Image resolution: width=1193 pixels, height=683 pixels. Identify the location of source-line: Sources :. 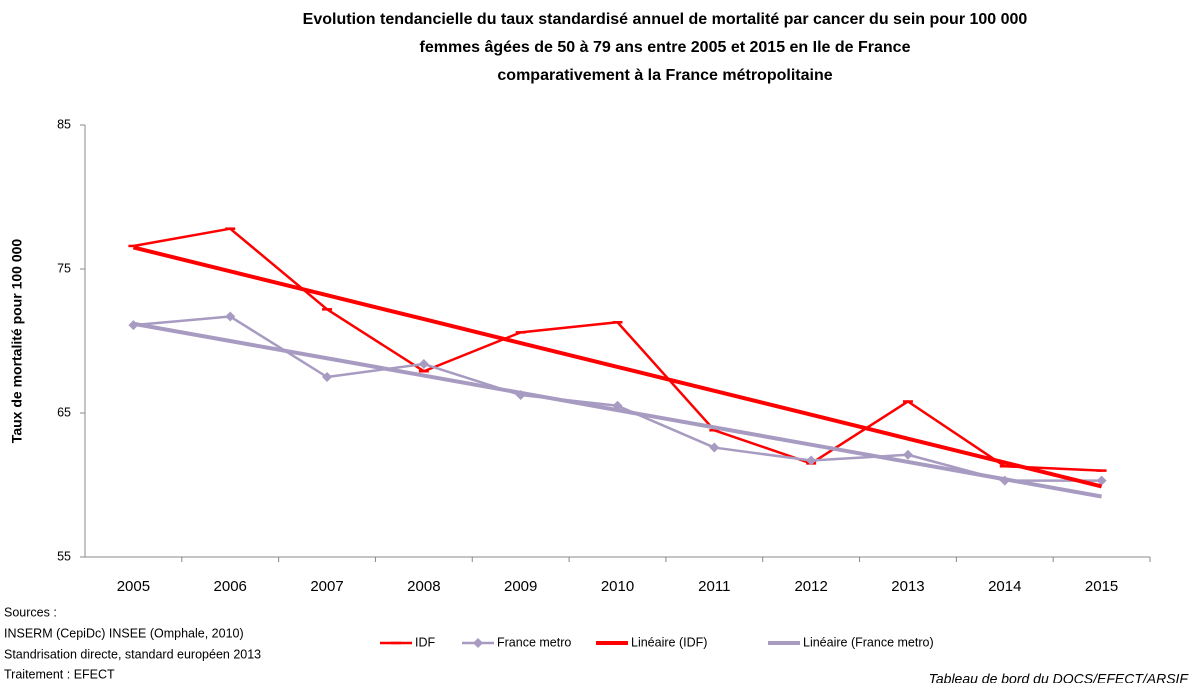
(30, 612).